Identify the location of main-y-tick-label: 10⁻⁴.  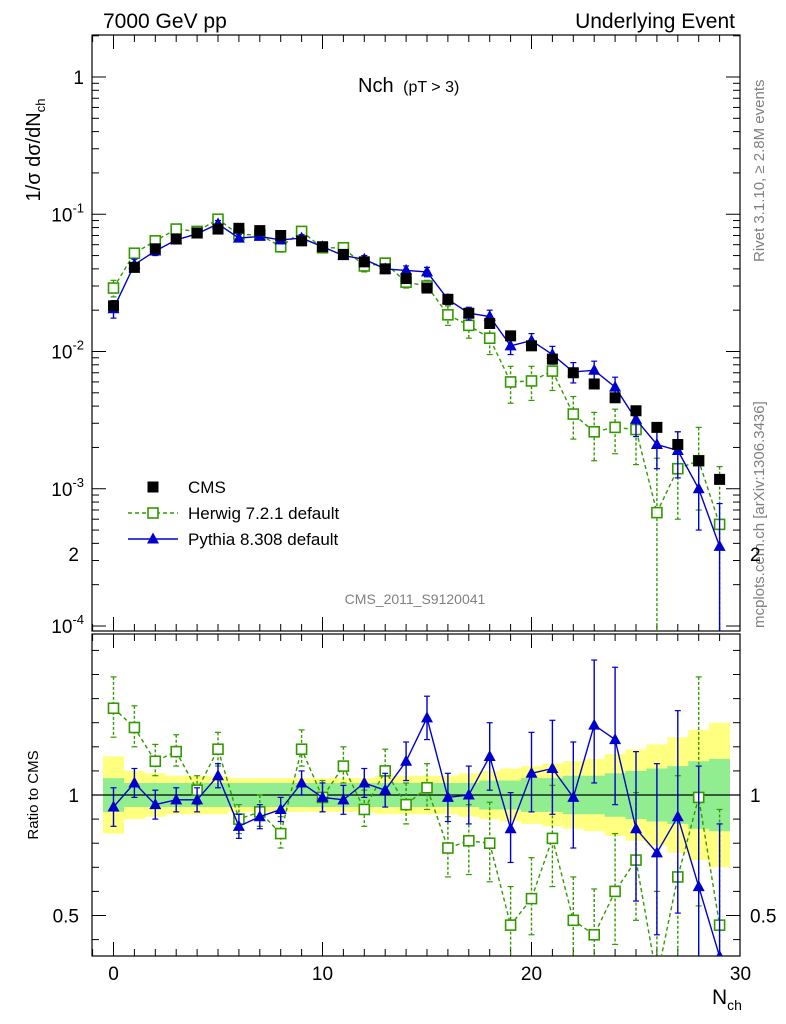
(67, 625).